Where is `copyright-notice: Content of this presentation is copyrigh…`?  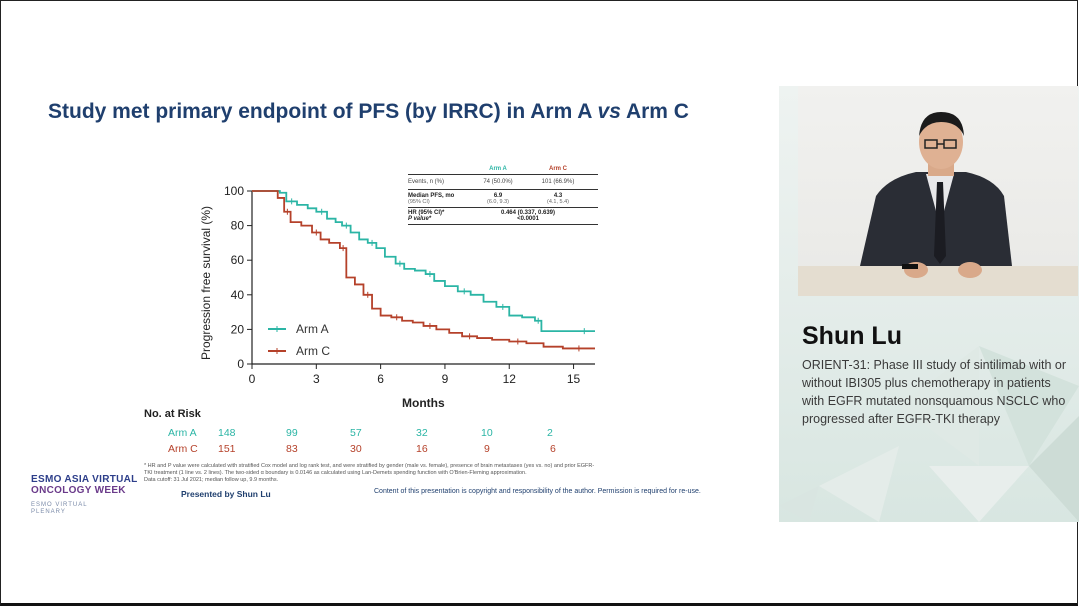
copyright-notice: Content of this presentation is copyrigh… is located at coordinates (537, 491).